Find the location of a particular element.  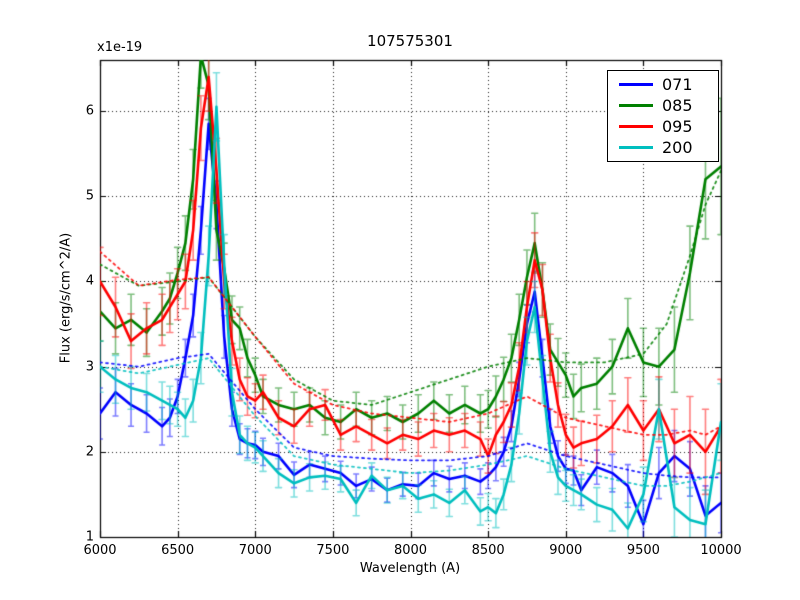

y-tick-label: 2 is located at coordinates (89, 452).